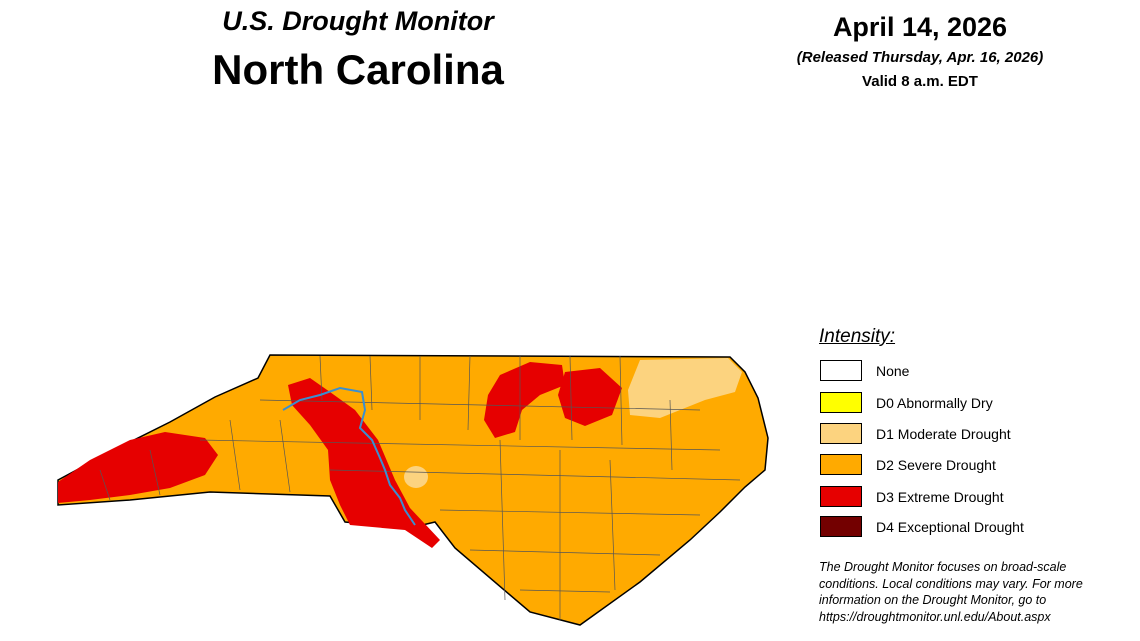 The height and width of the screenshot is (641, 1140). I want to click on legend-label: D0 Abnormally Dry, so click(934, 403).